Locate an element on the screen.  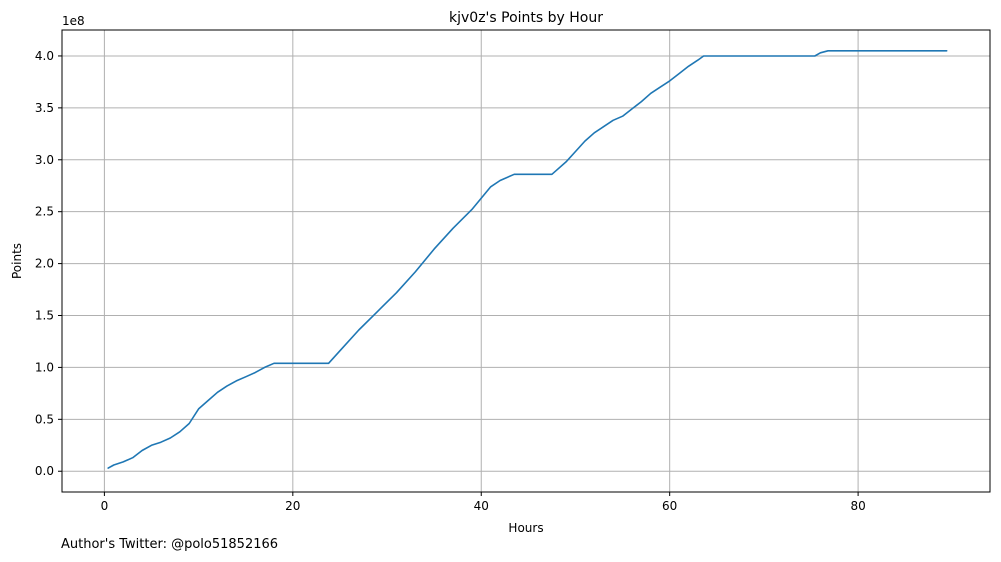
x-tick-label: 0 is located at coordinates (105, 506).